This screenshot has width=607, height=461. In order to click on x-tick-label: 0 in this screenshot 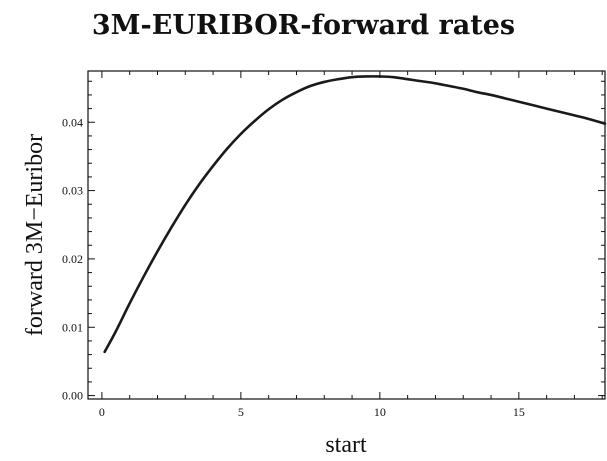, I will do `click(102, 412)`.